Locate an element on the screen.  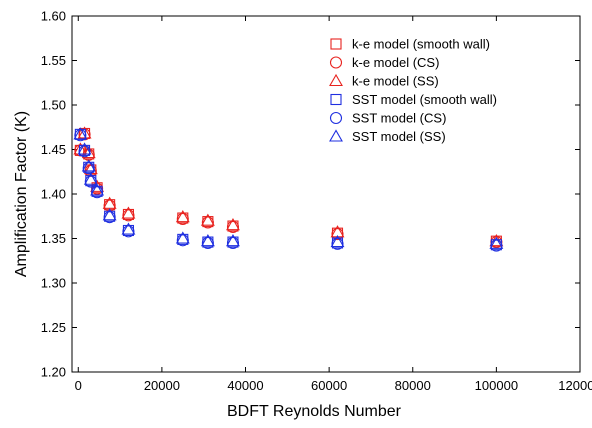
x-tick-label: 60000 is located at coordinates (329, 385).